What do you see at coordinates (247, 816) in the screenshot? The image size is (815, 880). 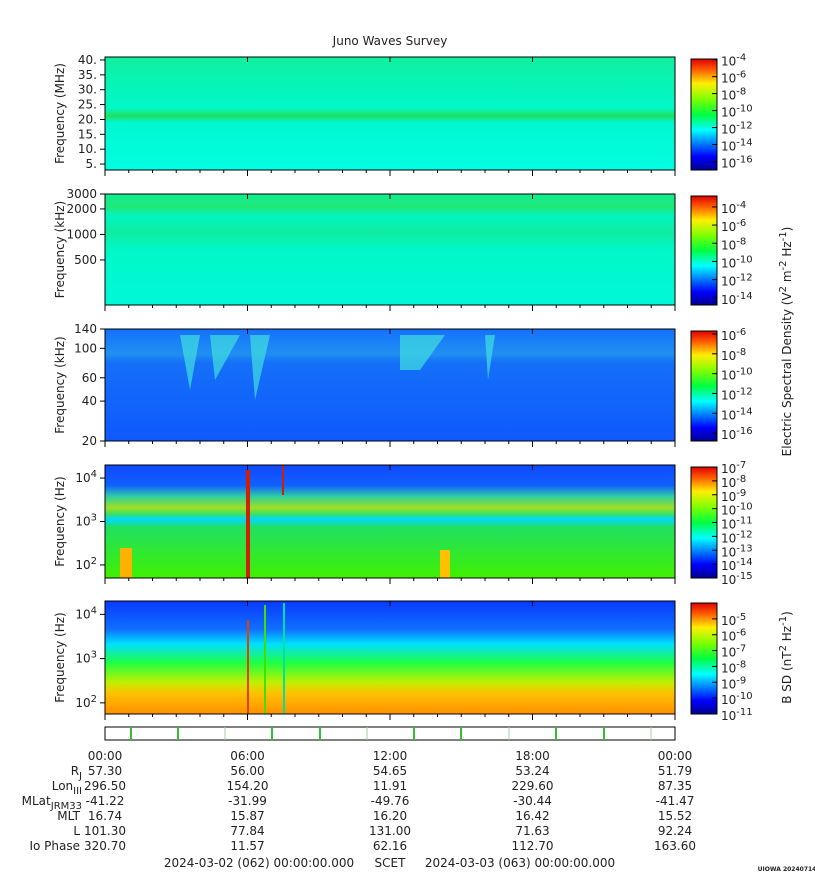 I see `ephemeris-value: 15.87` at bounding box center [247, 816].